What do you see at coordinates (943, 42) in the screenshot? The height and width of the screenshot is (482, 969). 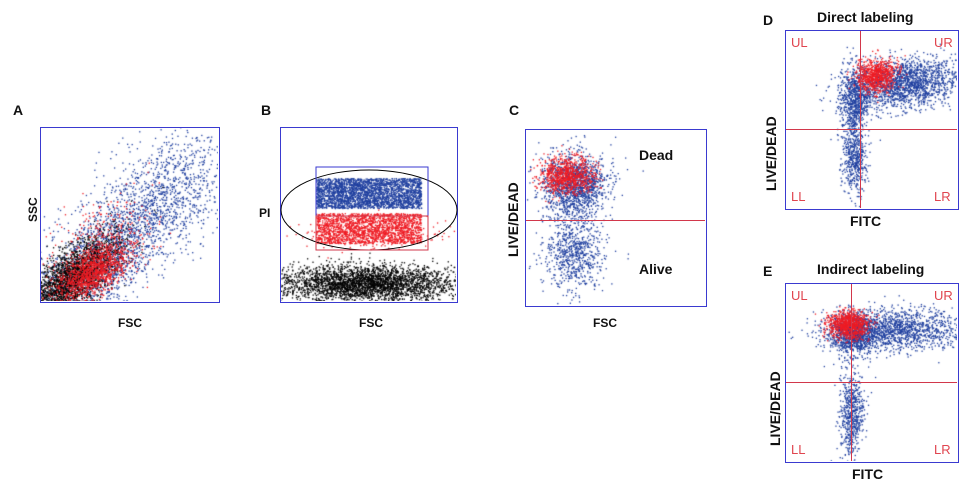 I see `panel-d-quadrant-ur: UR` at bounding box center [943, 42].